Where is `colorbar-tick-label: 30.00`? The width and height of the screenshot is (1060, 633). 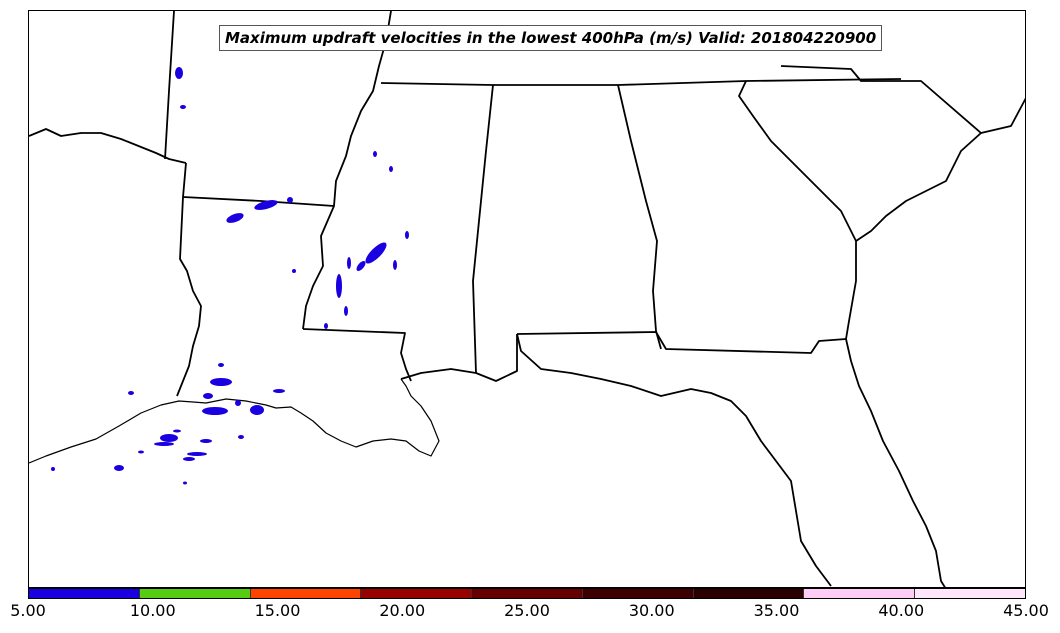 colorbar-tick-label: 30.00 is located at coordinates (651, 610).